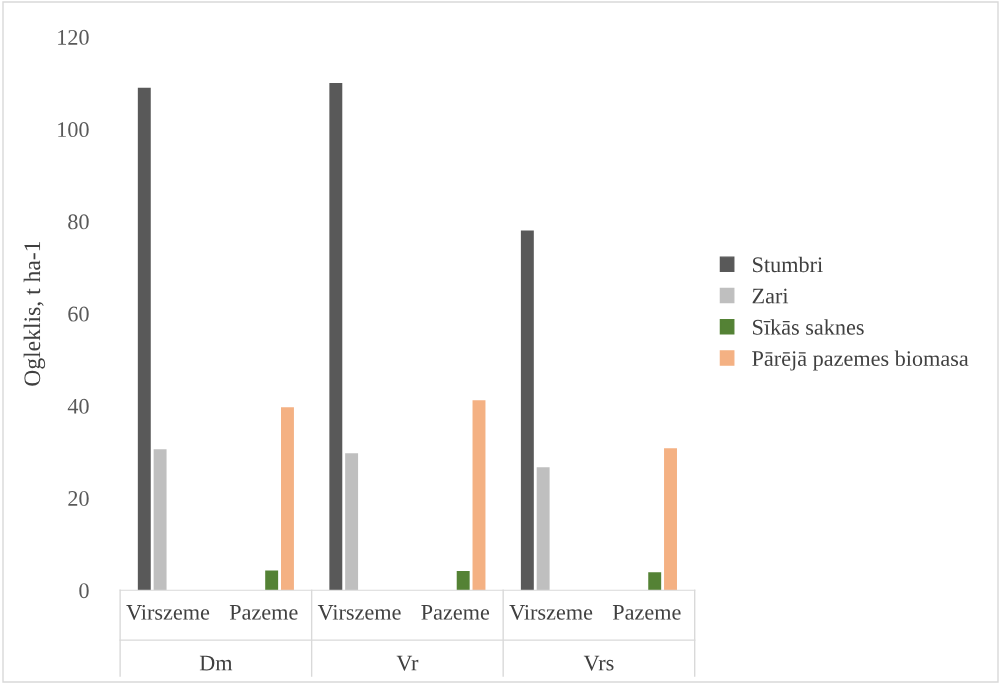 The height and width of the screenshot is (684, 1001). Describe the element at coordinates (78, 314) in the screenshot. I see `y-tick-label: 60` at that location.